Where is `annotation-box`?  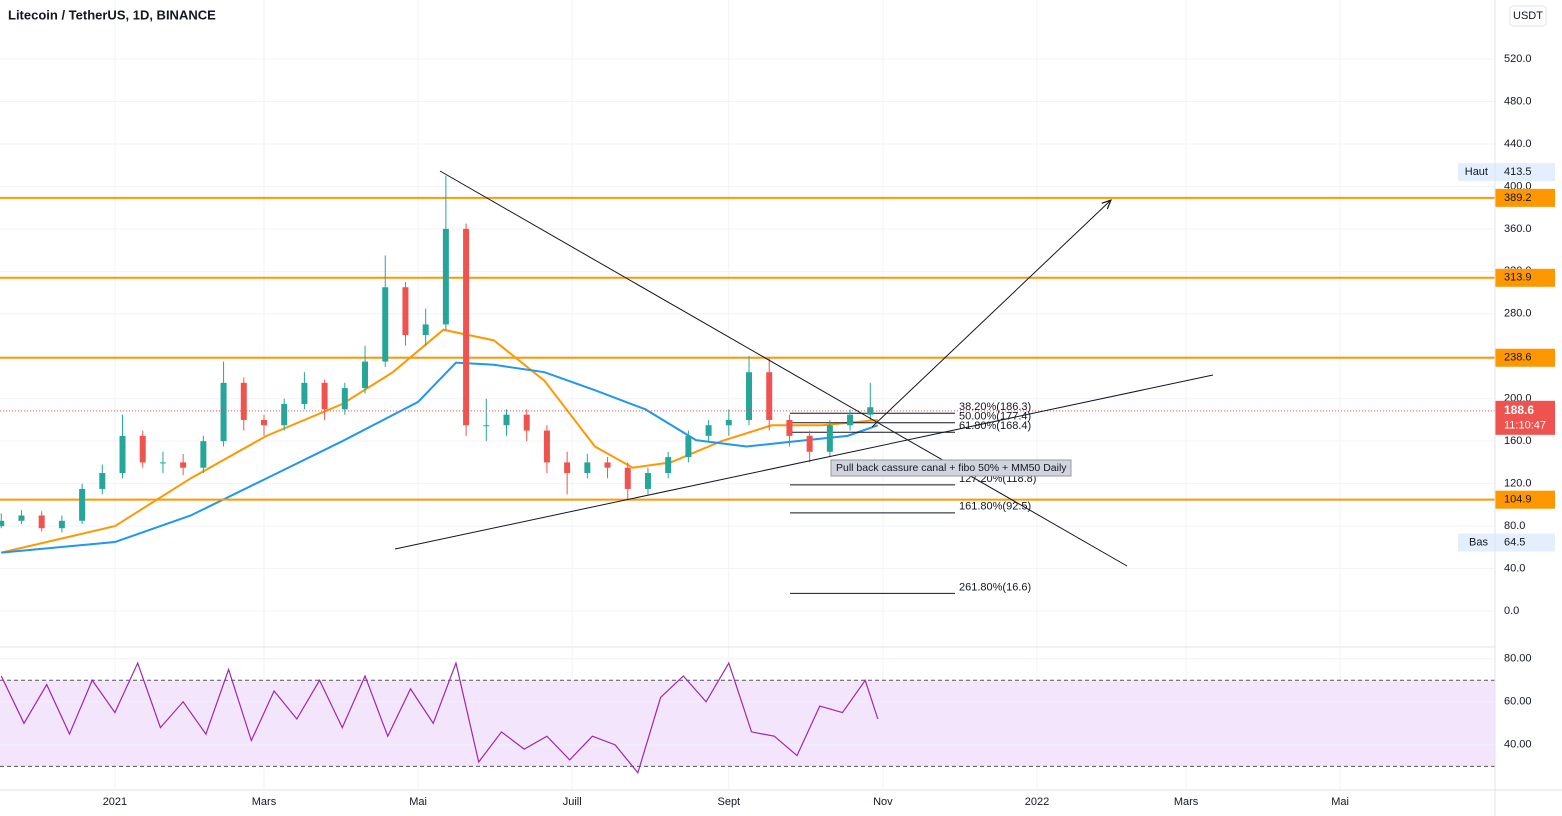
annotation-box is located at coordinates (951, 468).